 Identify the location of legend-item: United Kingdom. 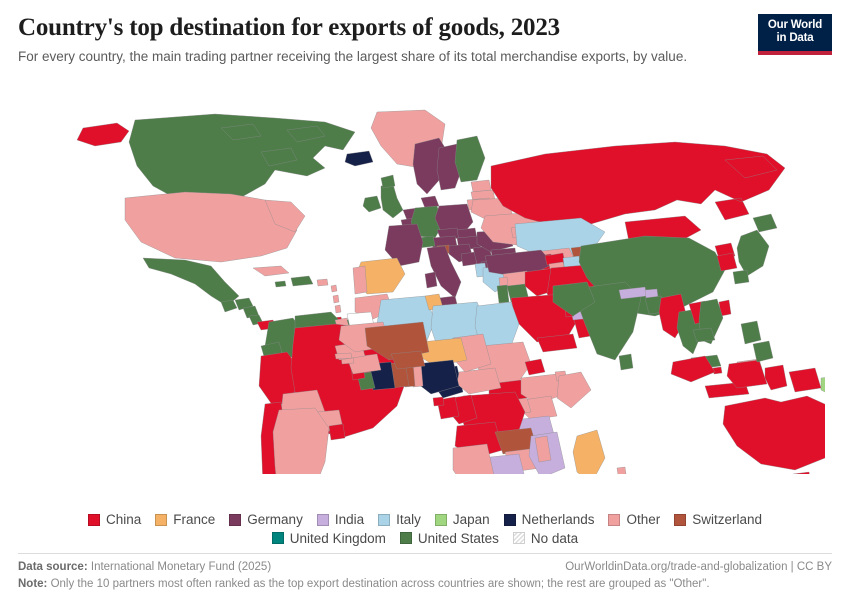
(328, 538).